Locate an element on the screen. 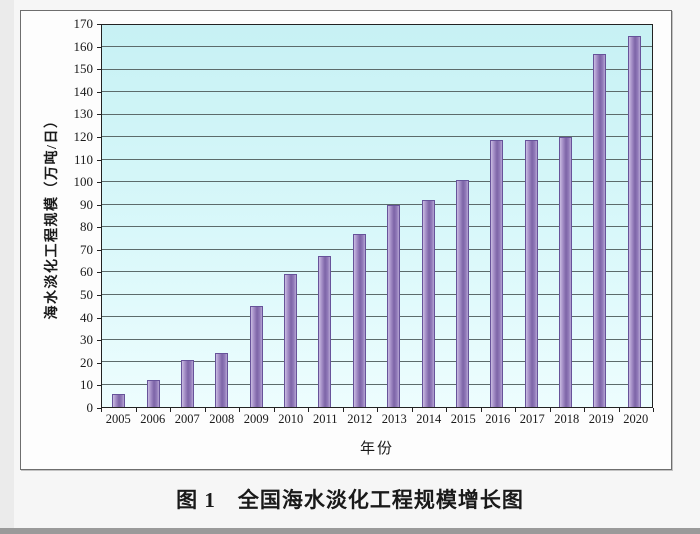 The height and width of the screenshot is (534, 700). bar-2007 is located at coordinates (187, 383).